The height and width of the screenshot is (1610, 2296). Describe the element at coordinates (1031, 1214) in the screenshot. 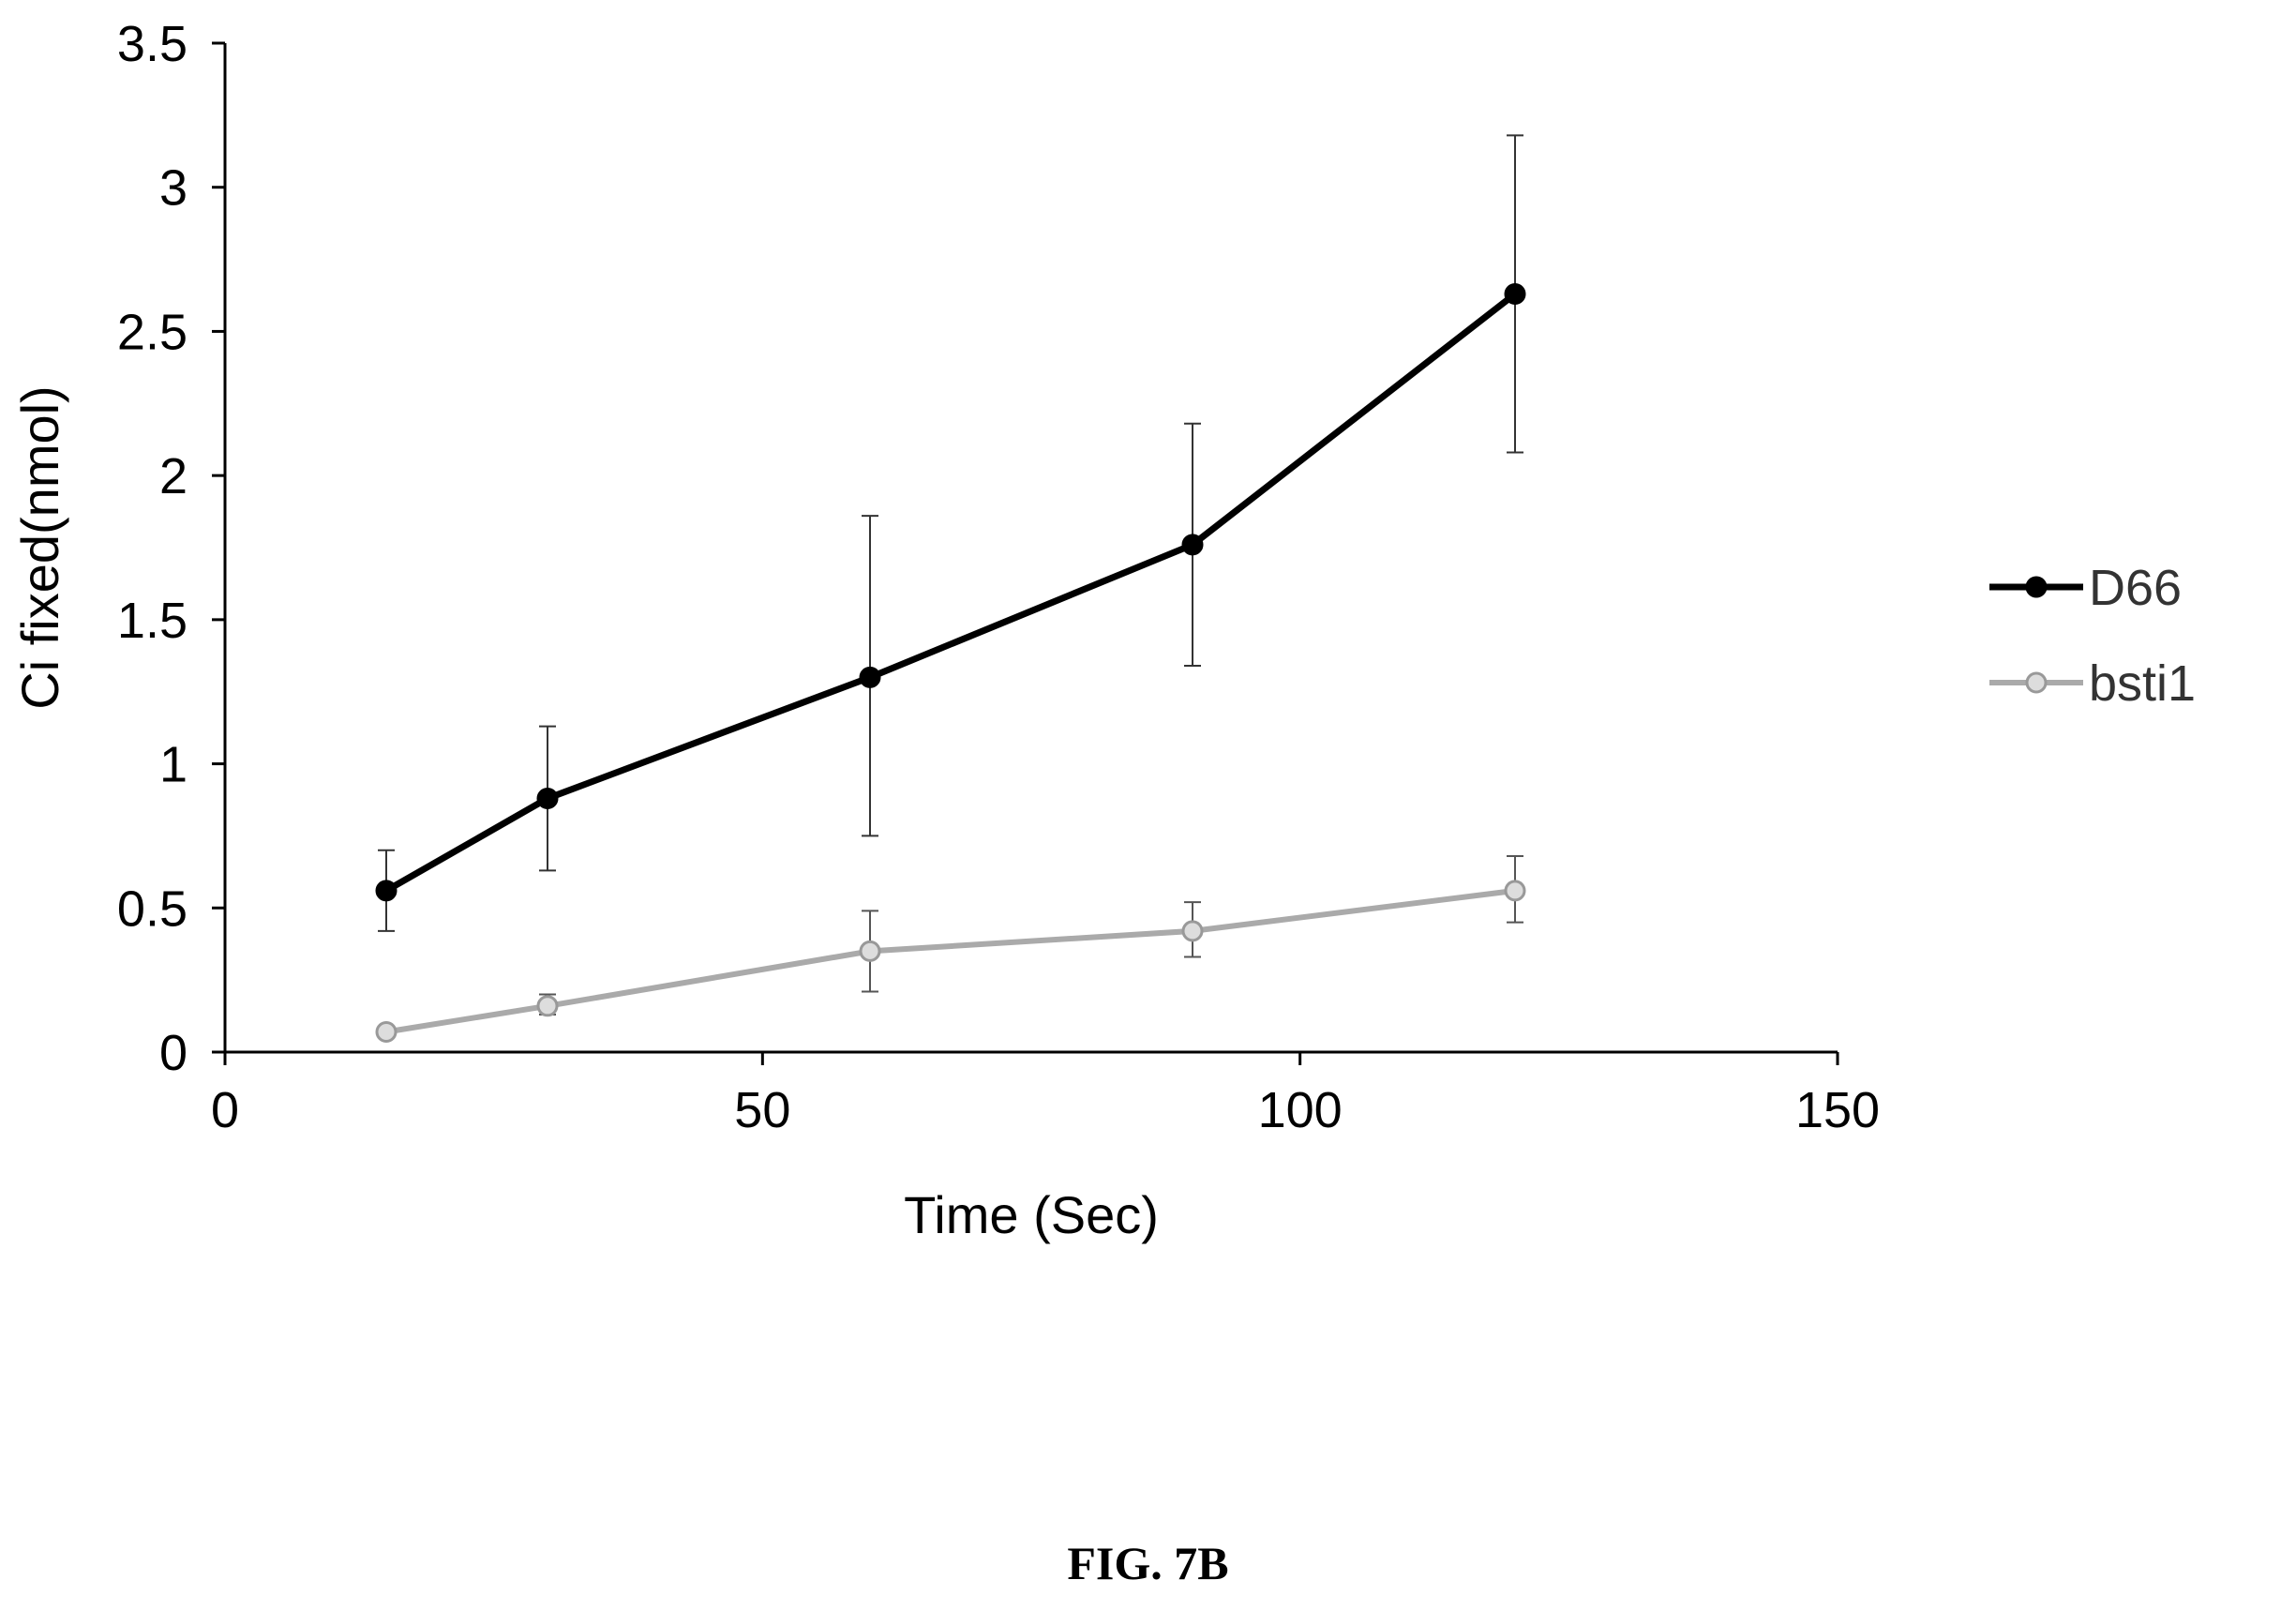

I see `x-axis-title: Time (Sec)` at that location.